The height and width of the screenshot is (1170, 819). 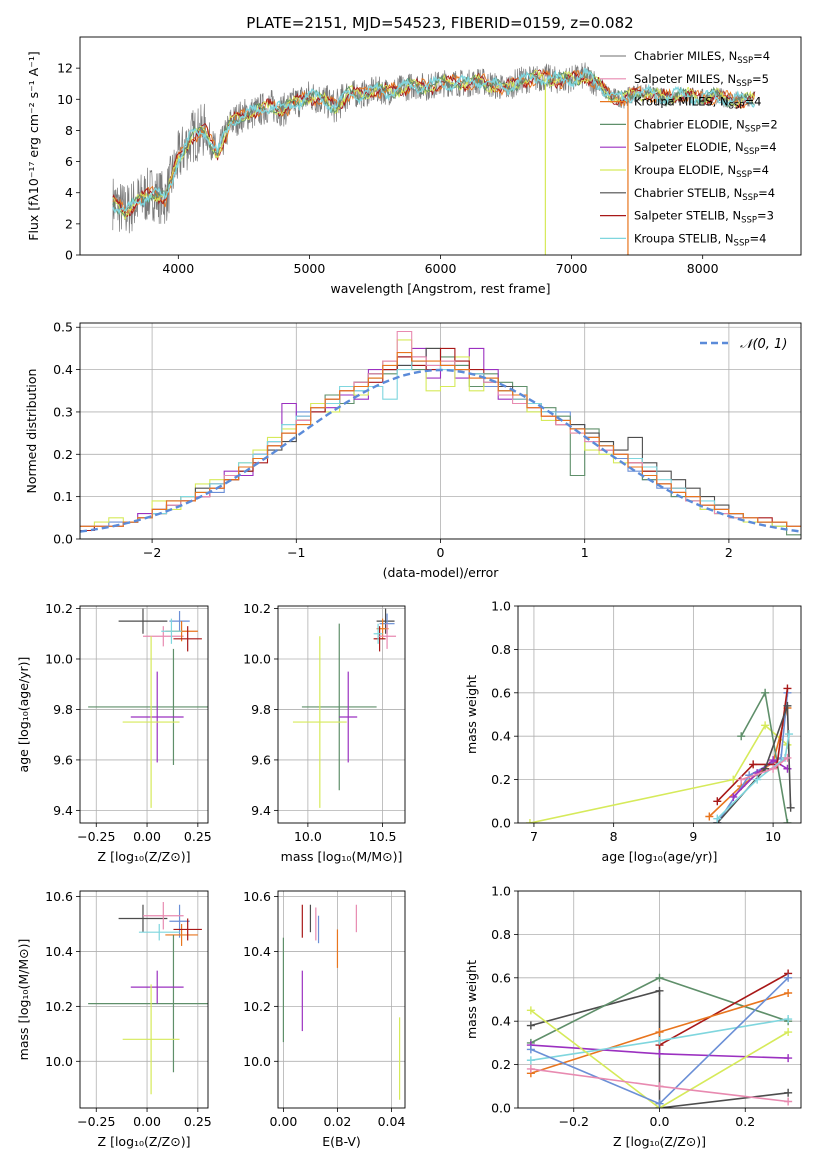 What do you see at coordinates (534, 836) in the screenshot?
I see `x-tick-label: 7` at bounding box center [534, 836].